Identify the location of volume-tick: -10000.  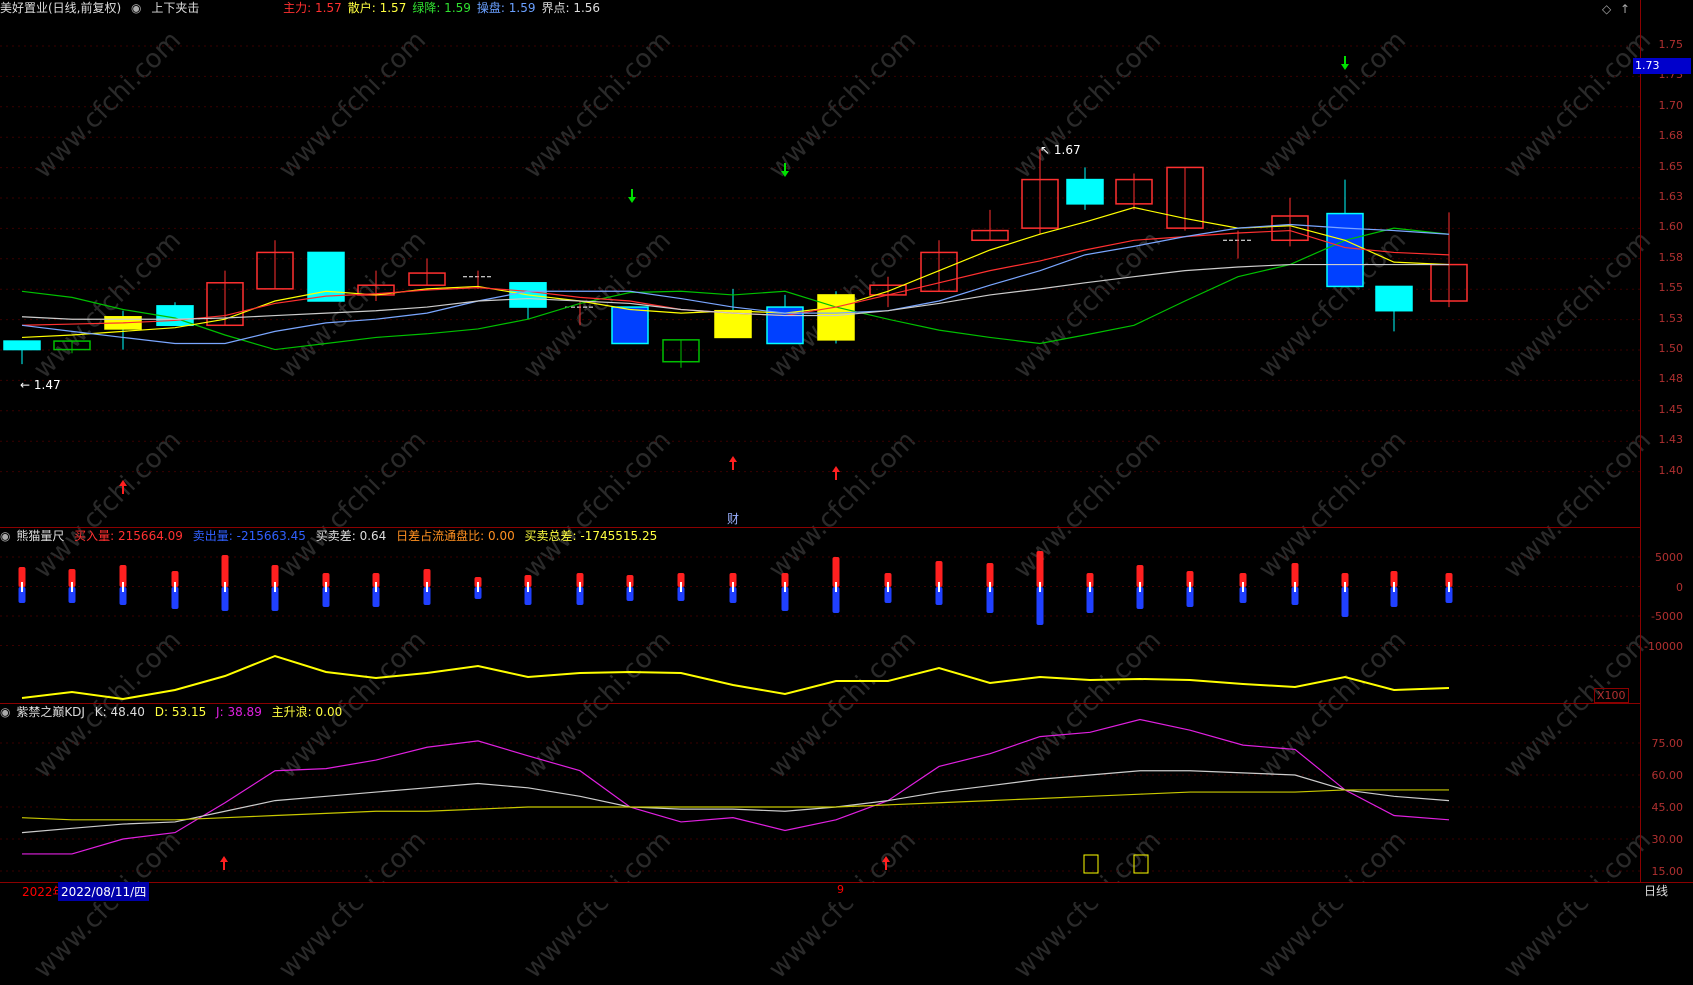
(1663, 646).